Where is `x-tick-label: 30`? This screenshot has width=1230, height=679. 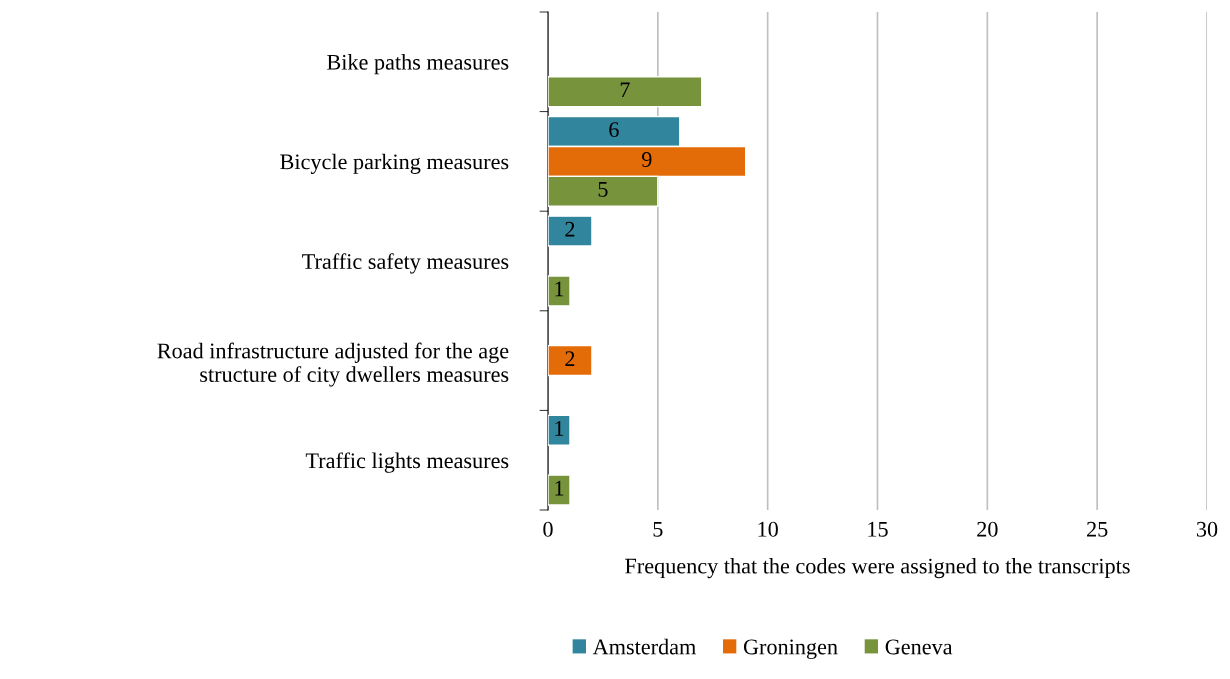 x-tick-label: 30 is located at coordinates (1207, 529).